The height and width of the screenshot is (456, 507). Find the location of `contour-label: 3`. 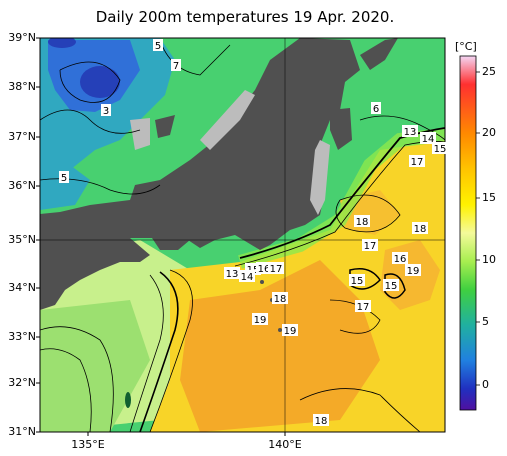

contour-label: 3 is located at coordinates (106, 110).